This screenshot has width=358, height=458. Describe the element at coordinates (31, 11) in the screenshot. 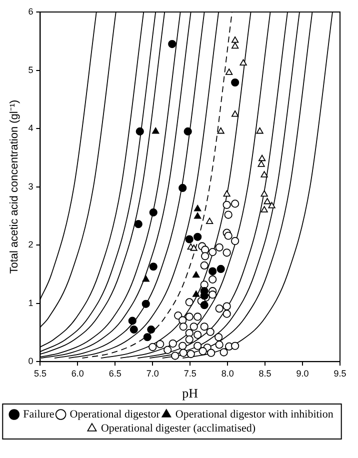

I see `y-tick-label: 6` at that location.